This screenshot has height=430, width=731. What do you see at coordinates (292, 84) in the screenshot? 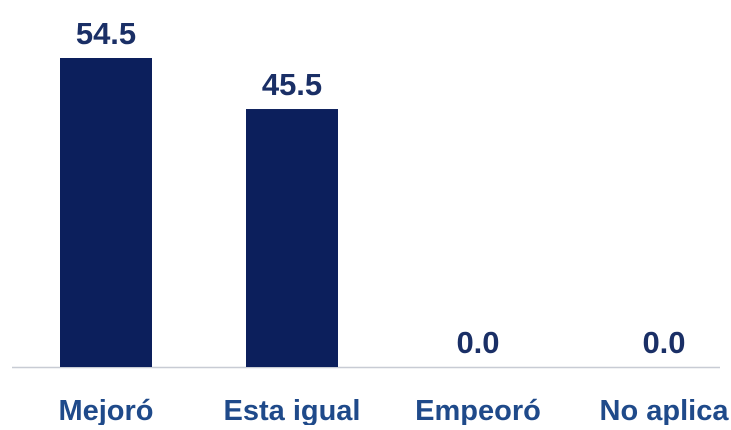
I see `value-label-esta-igual: 45.5` at bounding box center [292, 84].